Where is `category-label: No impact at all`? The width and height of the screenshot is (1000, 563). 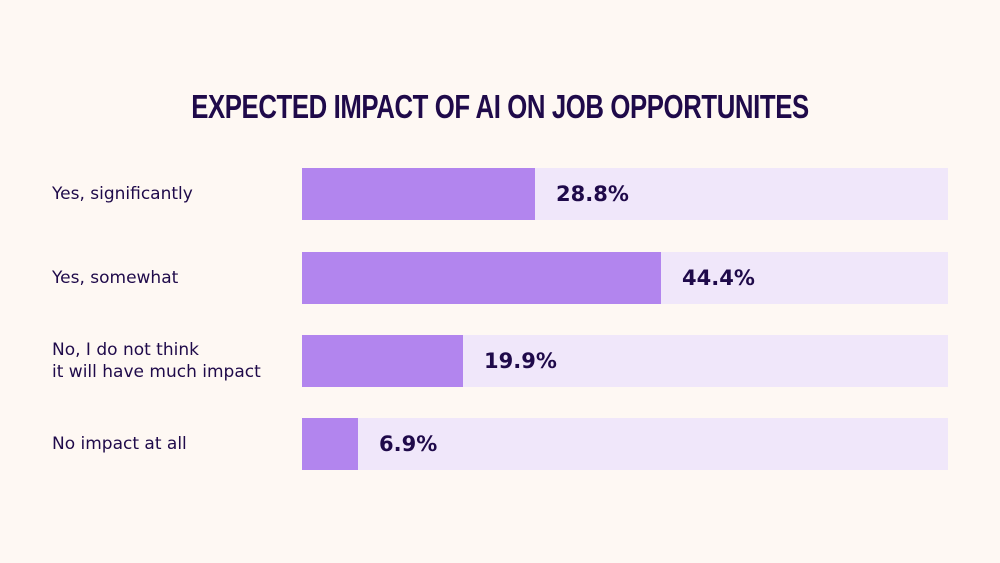
category-label: No impact at all is located at coordinates (119, 444).